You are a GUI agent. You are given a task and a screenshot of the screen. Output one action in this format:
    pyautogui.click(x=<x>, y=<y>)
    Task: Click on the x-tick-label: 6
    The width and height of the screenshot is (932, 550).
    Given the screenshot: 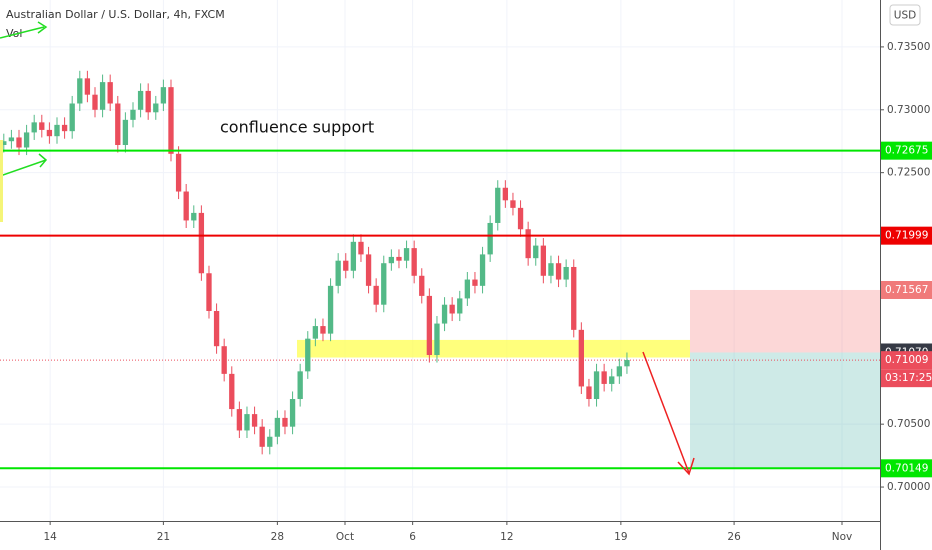 What is the action you would take?
    pyautogui.click(x=412, y=537)
    